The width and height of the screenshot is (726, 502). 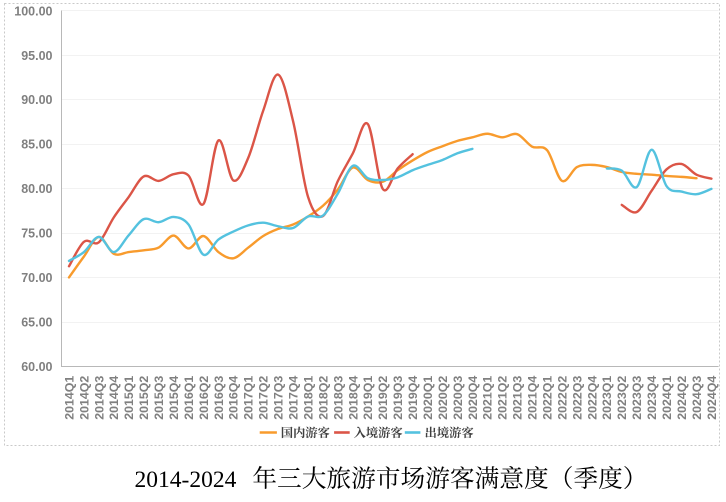 What do you see at coordinates (682, 398) in the screenshot?
I see `svg-text: 2024Q2` at bounding box center [682, 398].